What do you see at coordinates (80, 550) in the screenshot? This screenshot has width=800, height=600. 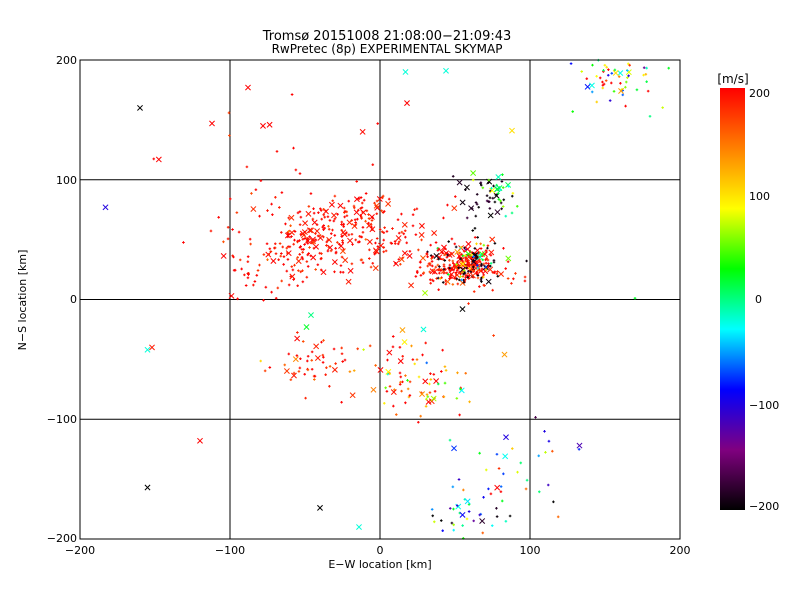 I see `x-tick-label: −200` at bounding box center [80, 550].